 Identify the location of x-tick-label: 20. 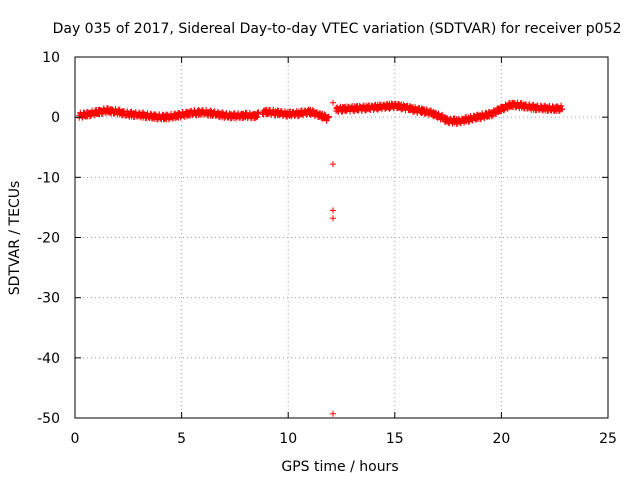
(501, 439).